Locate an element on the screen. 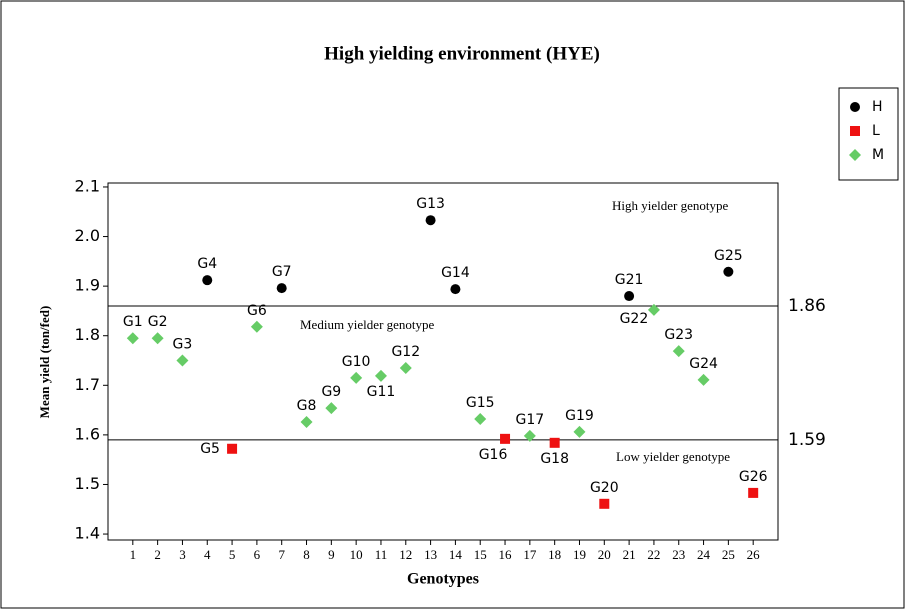 The image size is (906, 610). point-label: G14 is located at coordinates (455, 273).